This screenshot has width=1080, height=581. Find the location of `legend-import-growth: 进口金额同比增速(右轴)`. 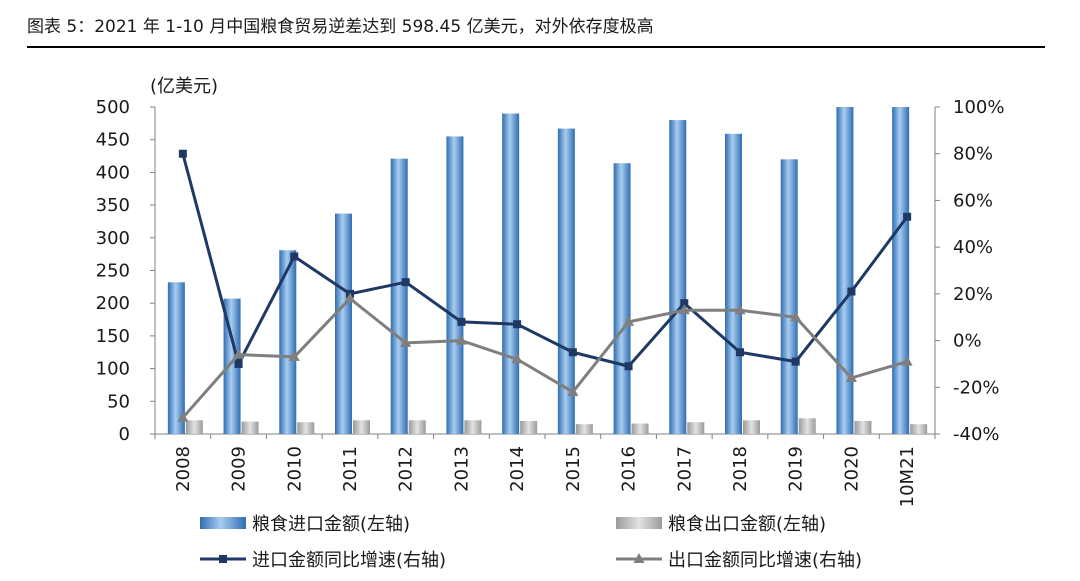

legend-import-growth: 进口金额同比增速(右轴) is located at coordinates (323, 560).